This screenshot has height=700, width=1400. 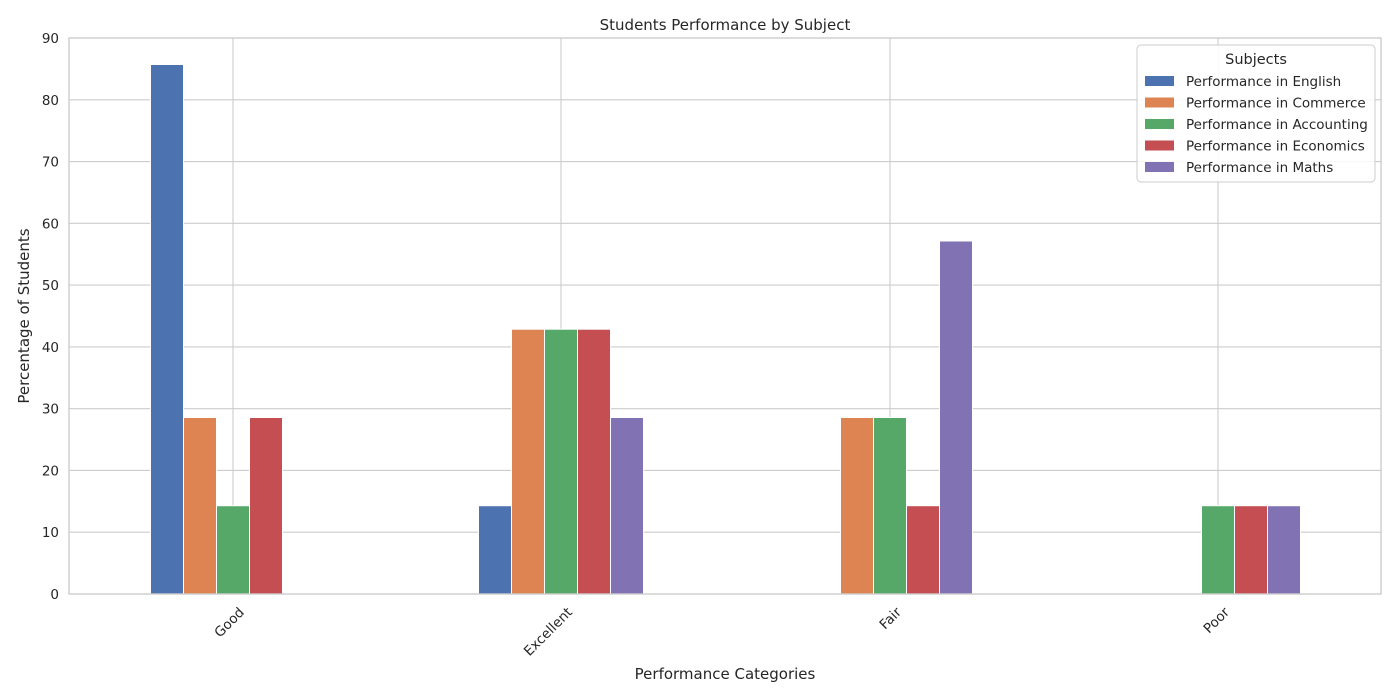 What do you see at coordinates (50, 410) in the screenshot?
I see `y-tick-label: 30` at bounding box center [50, 410].